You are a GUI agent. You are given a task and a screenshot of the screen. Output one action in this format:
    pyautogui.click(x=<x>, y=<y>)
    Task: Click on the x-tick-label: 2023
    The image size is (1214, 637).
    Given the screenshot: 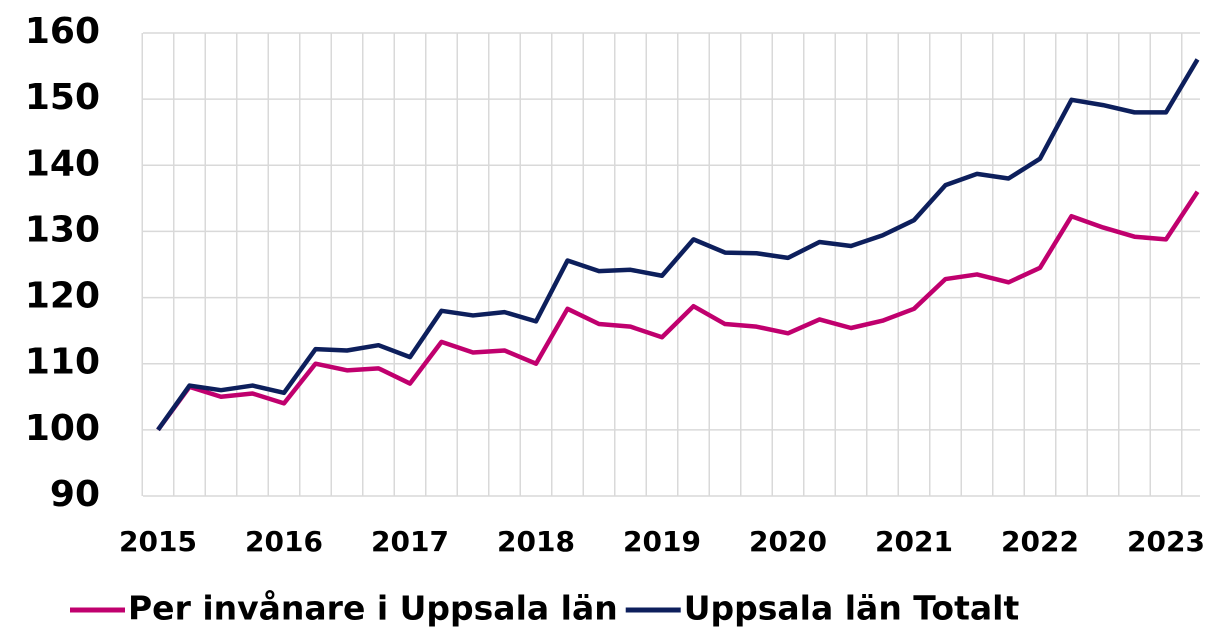 What is the action you would take?
    pyautogui.click(x=1166, y=541)
    